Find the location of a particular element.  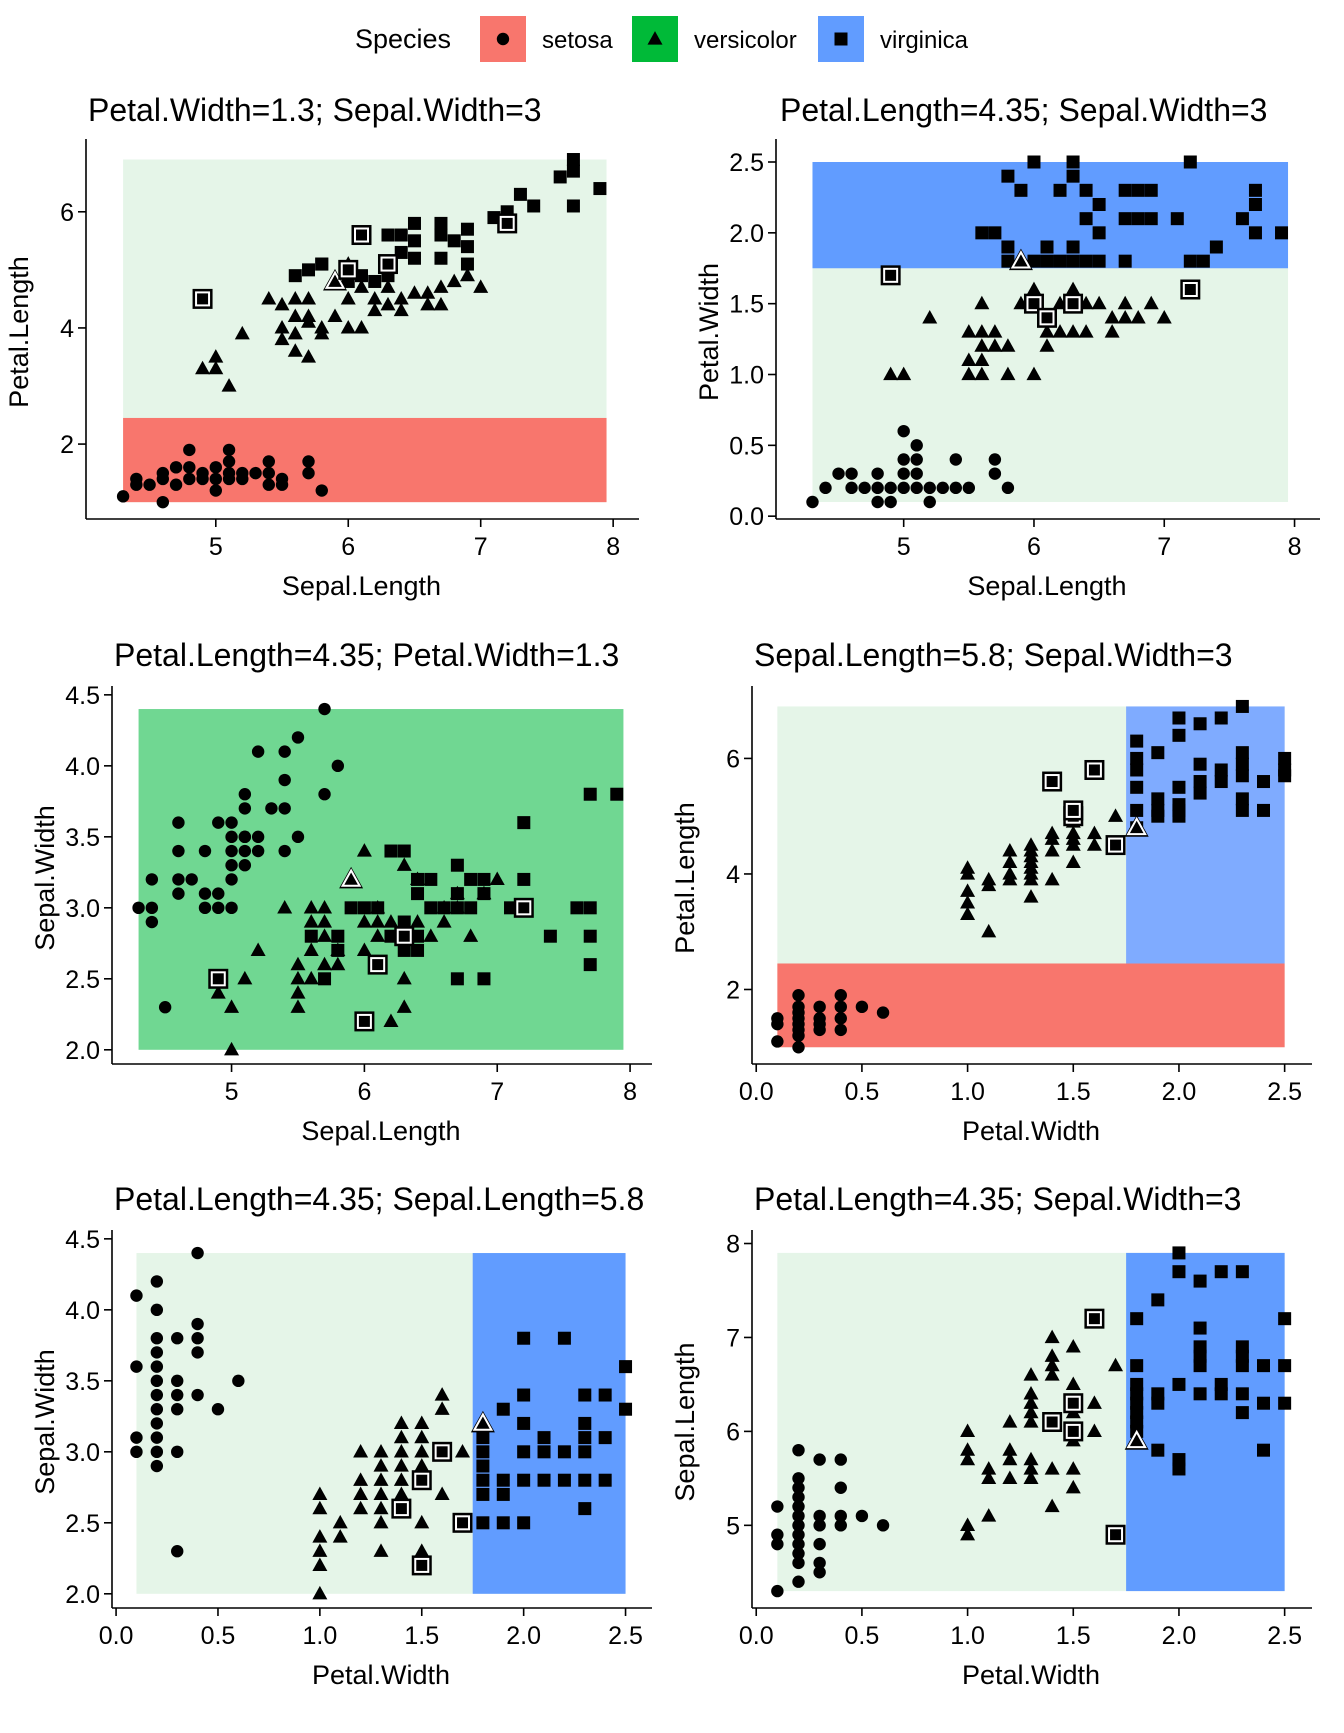

x-tick-label: 0.0 is located at coordinates (116, 1636).